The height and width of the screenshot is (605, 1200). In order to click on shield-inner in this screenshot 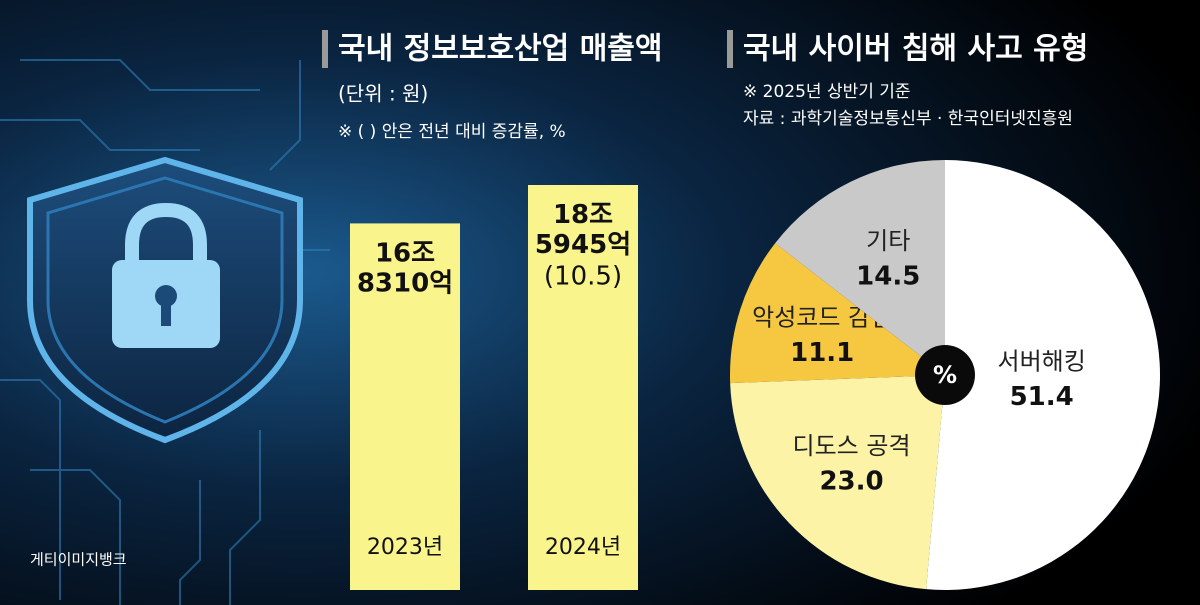, I will do `click(165, 300)`.